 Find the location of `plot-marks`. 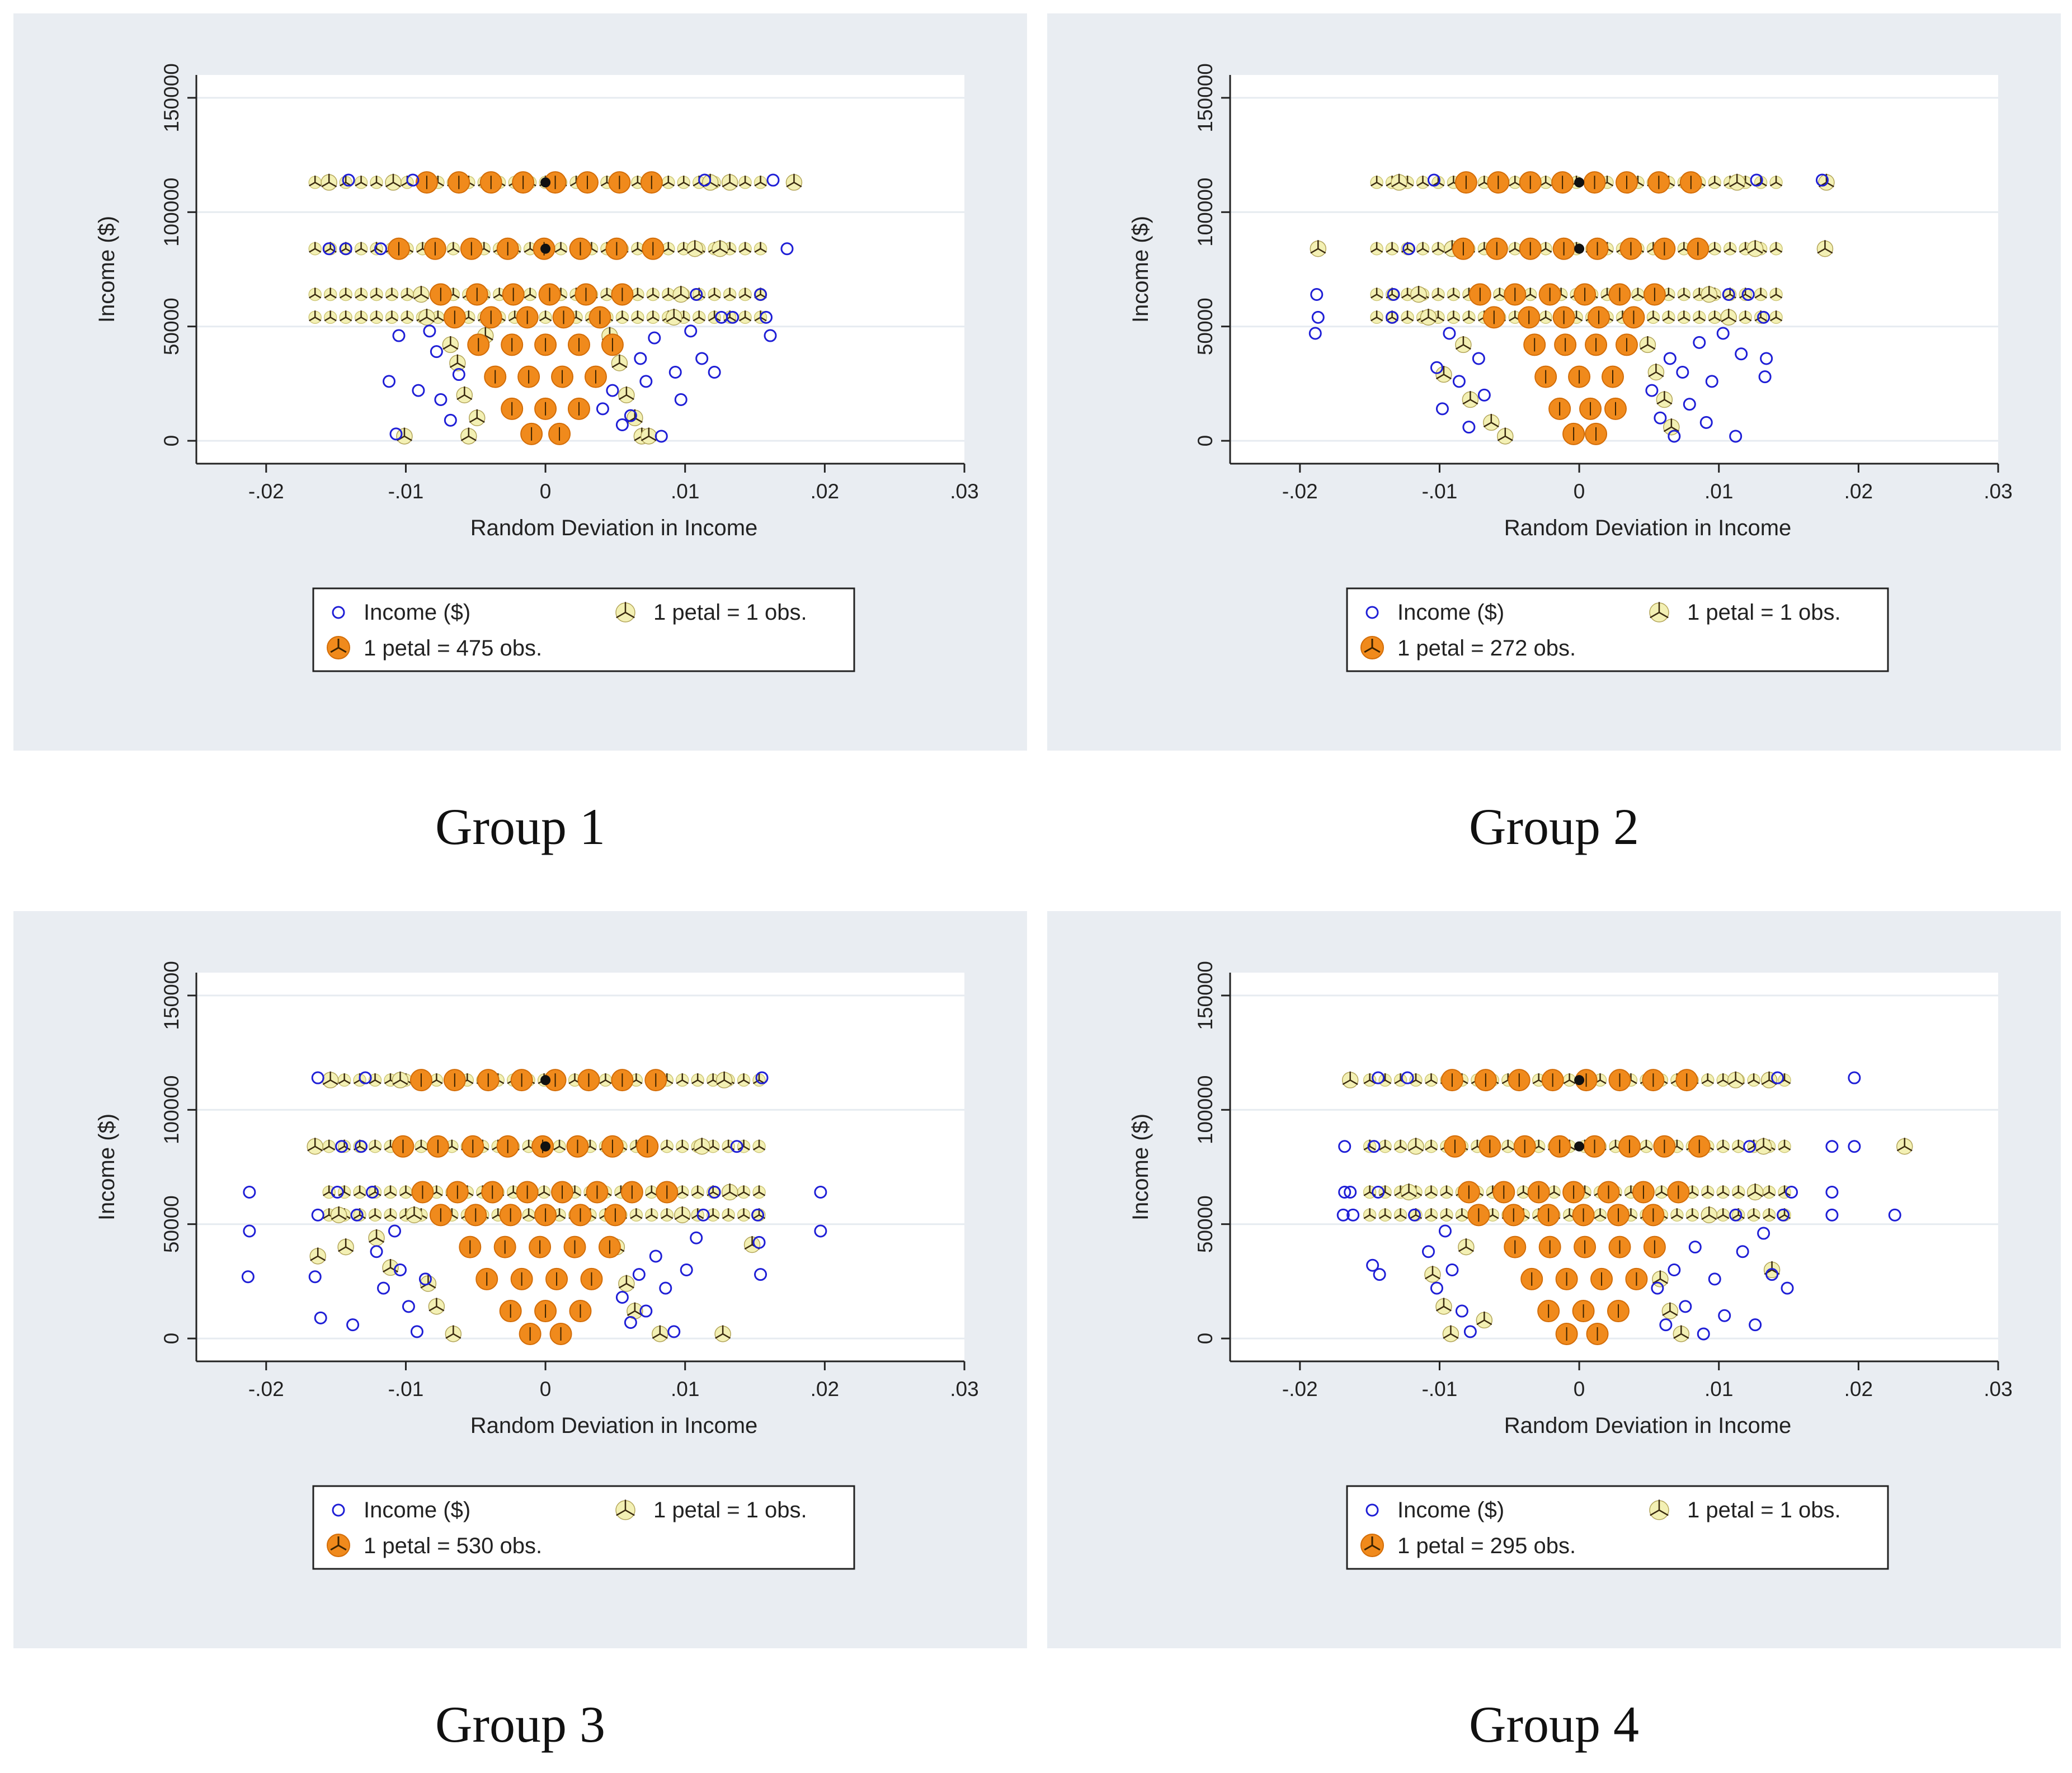

plot-marks is located at coordinates (534, 1207).